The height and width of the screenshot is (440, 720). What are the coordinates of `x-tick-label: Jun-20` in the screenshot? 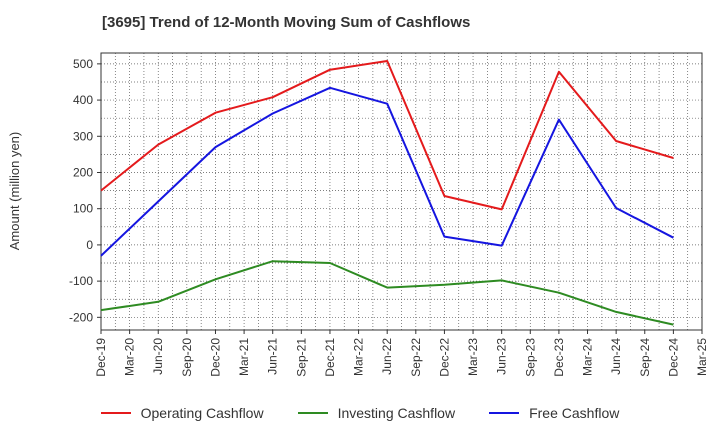 It's located at (158, 356).